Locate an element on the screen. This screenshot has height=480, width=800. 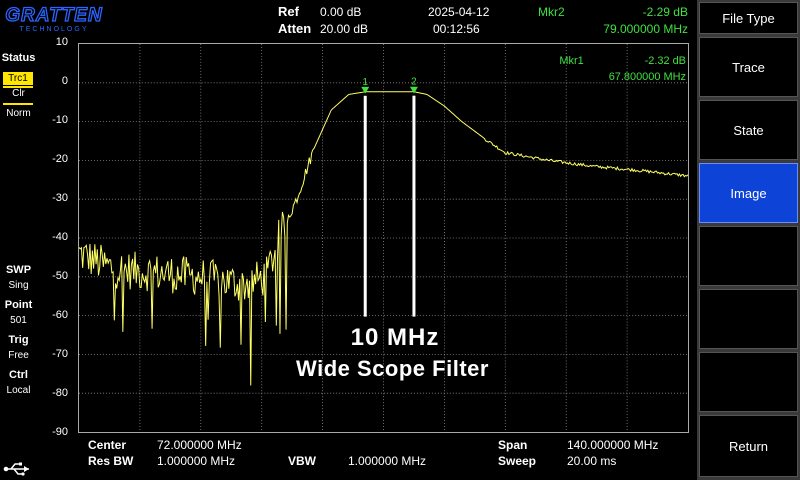
gratten-logo: GRATTEN TECHNOLOGY is located at coordinates (54, 18).